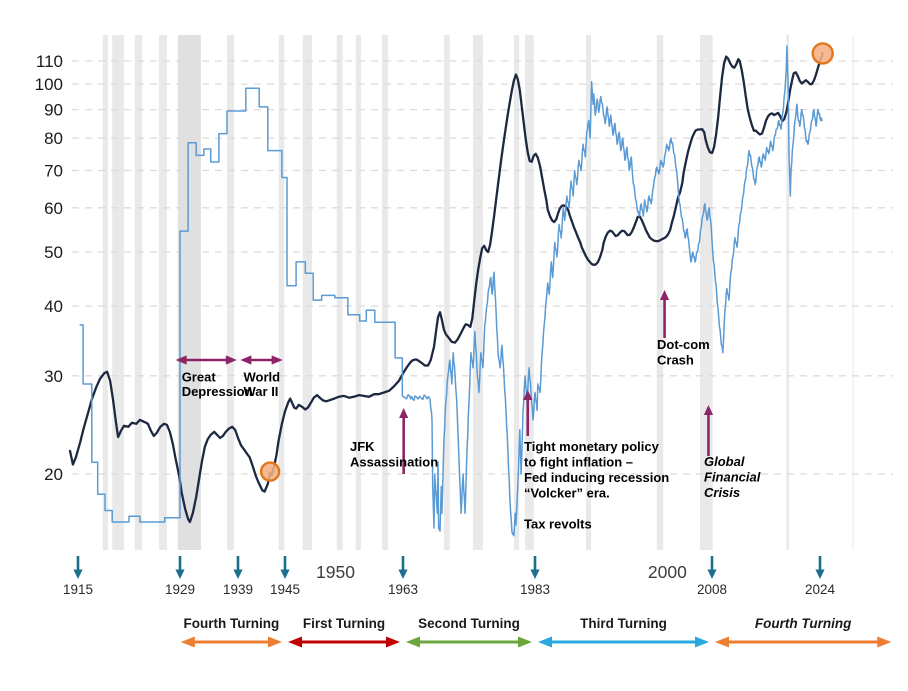  What do you see at coordinates (53, 208) in the screenshot?
I see `y-axis-label: 60` at bounding box center [53, 208].